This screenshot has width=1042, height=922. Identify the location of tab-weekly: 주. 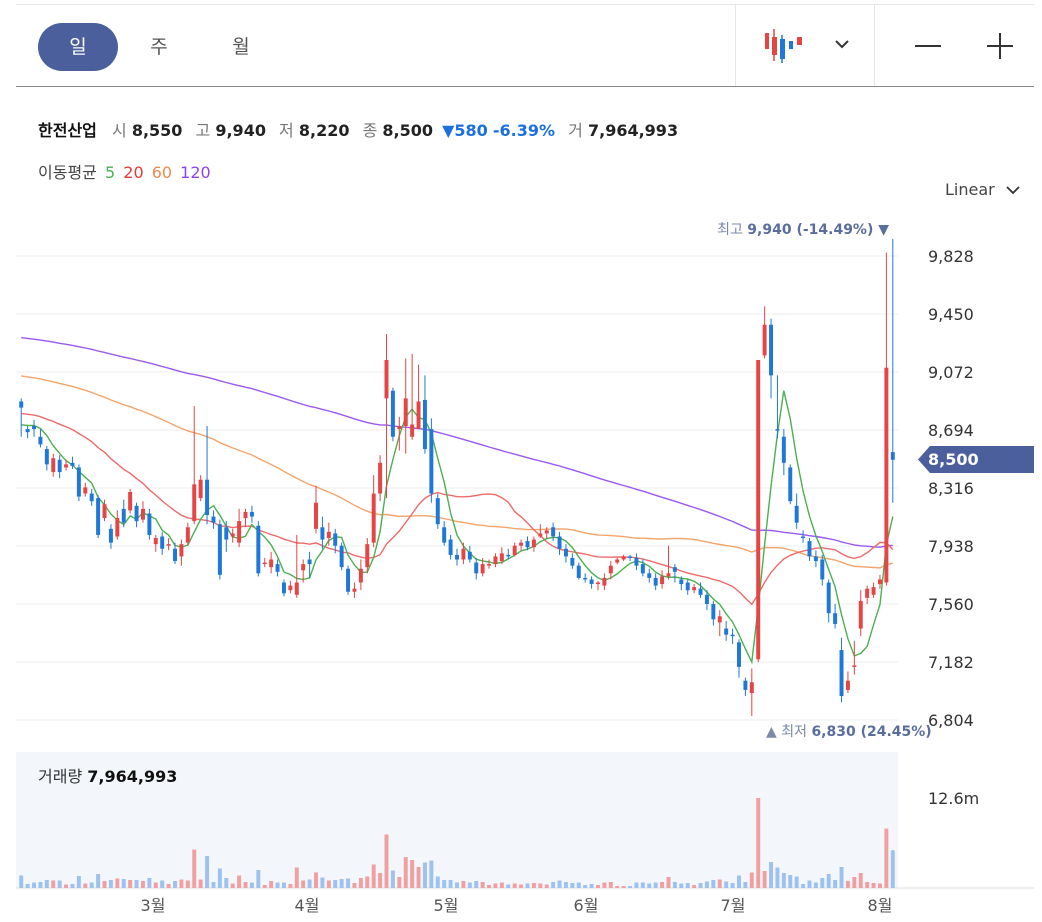
(159, 47).